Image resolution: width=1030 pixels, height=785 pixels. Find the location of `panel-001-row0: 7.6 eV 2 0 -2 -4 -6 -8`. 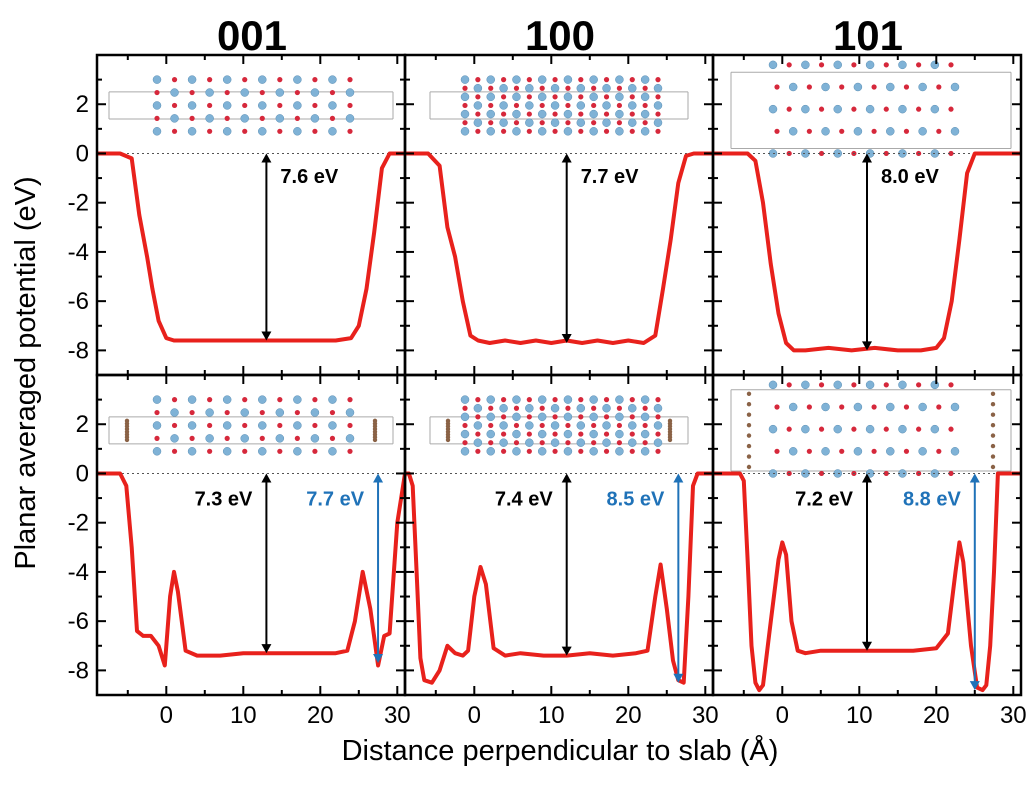

panel-001-row0: 7.6 eV 2 0 -2 -4 -6 -8 is located at coordinates (237, 215).